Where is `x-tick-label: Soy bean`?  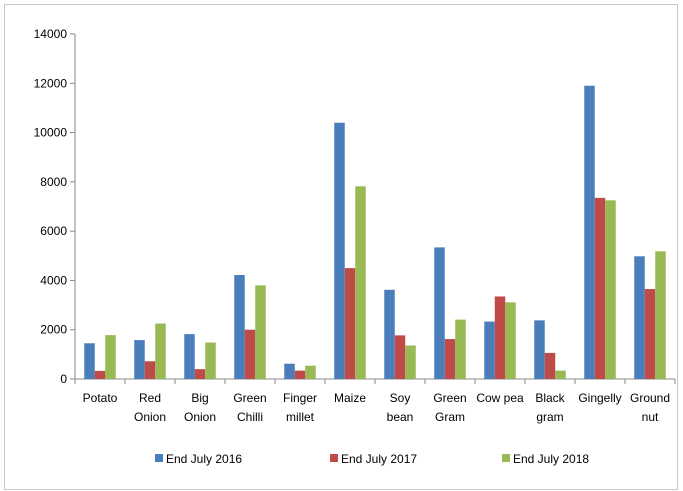 x-tick-label: Soy bean is located at coordinates (400, 407).